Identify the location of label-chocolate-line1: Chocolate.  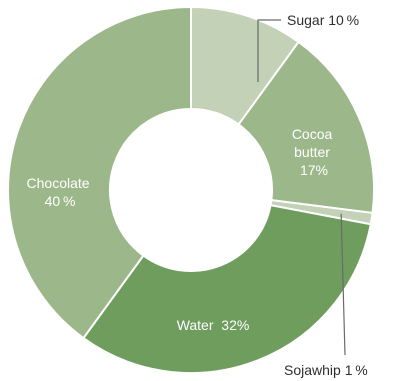
(58, 183).